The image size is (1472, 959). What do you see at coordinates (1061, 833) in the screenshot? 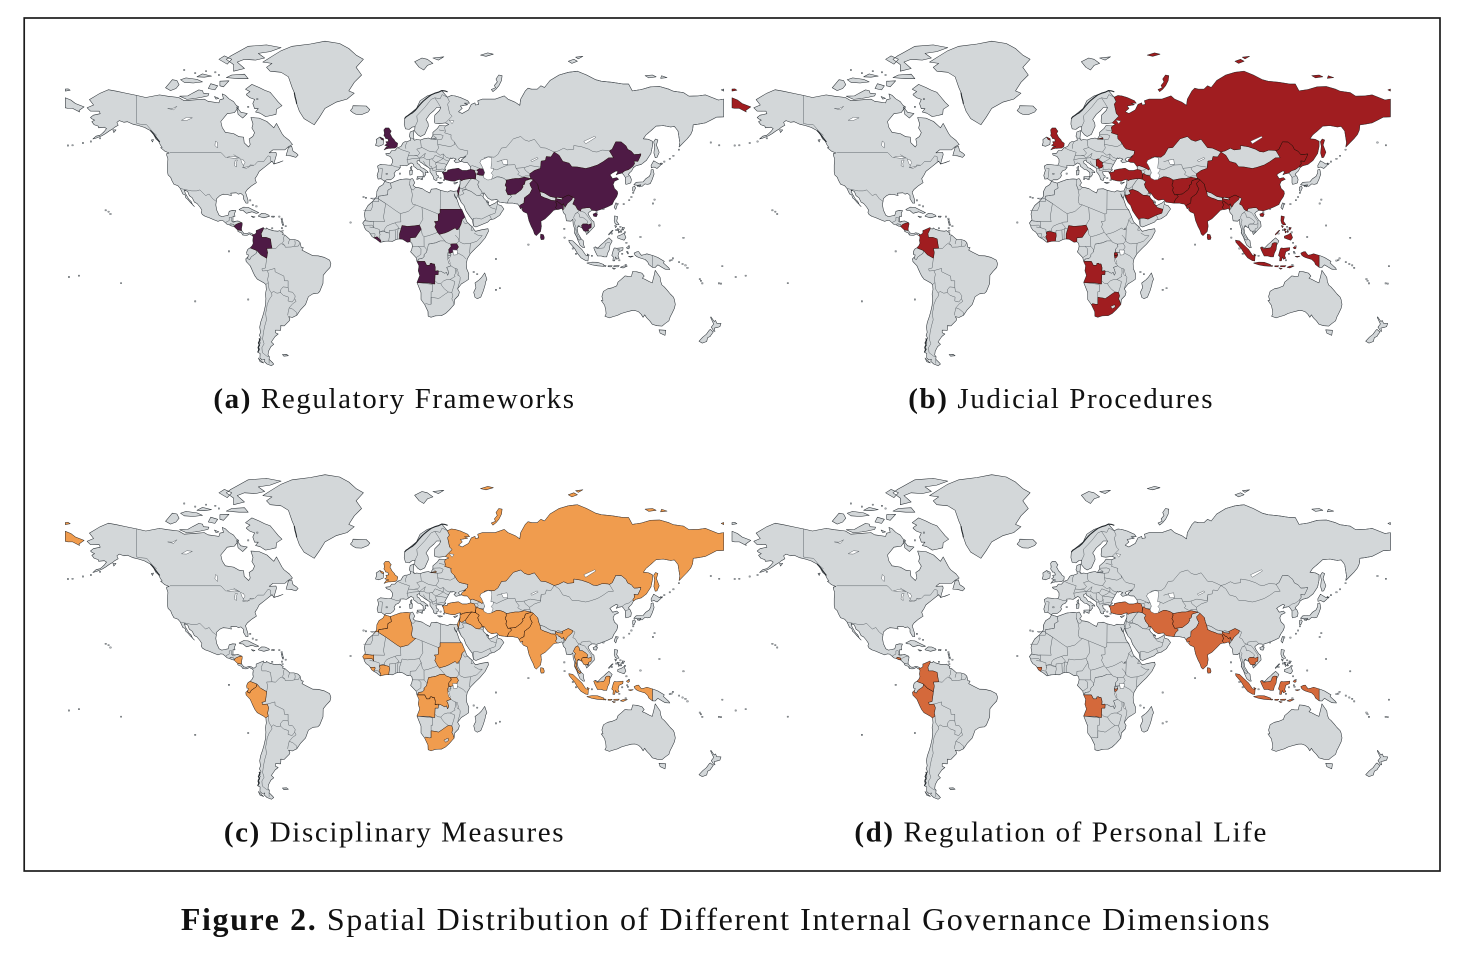
I see `svg-text:(d) Regulation of Personal Lif: (d) Regulation of Personal Life` at bounding box center [1061, 833].